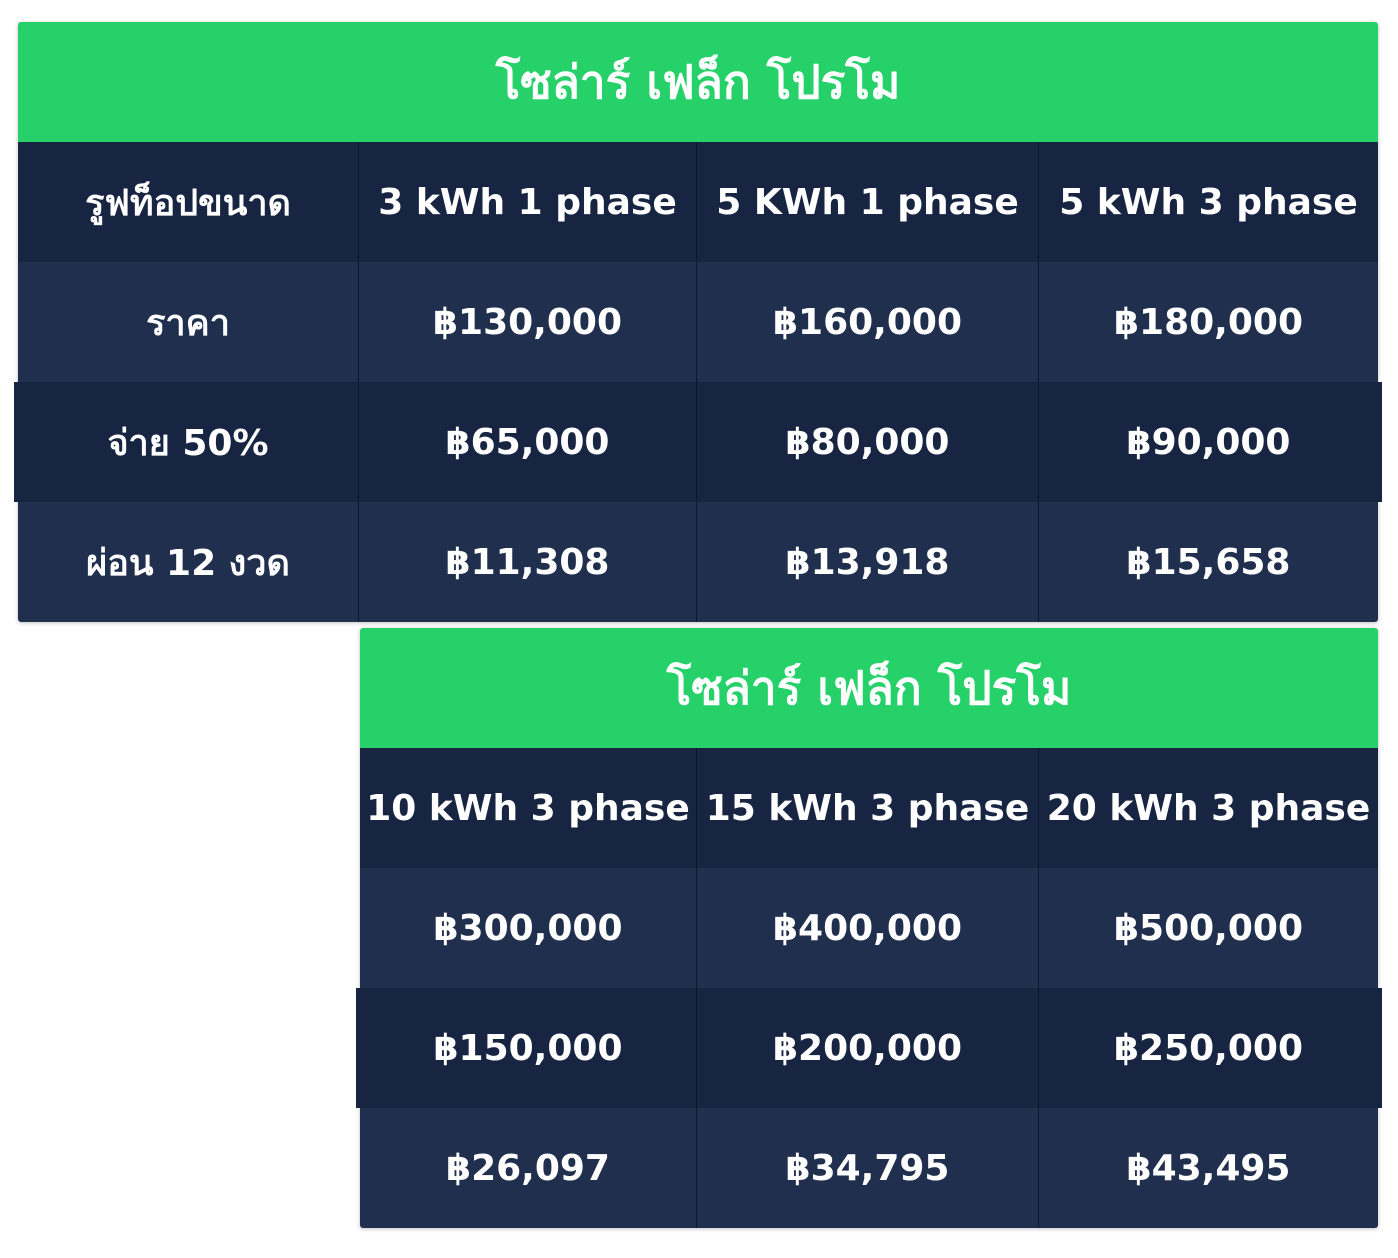 This screenshot has width=1398, height=1258. What do you see at coordinates (1208, 442) in the screenshot?
I see `price-cell: ฿90,000` at bounding box center [1208, 442].